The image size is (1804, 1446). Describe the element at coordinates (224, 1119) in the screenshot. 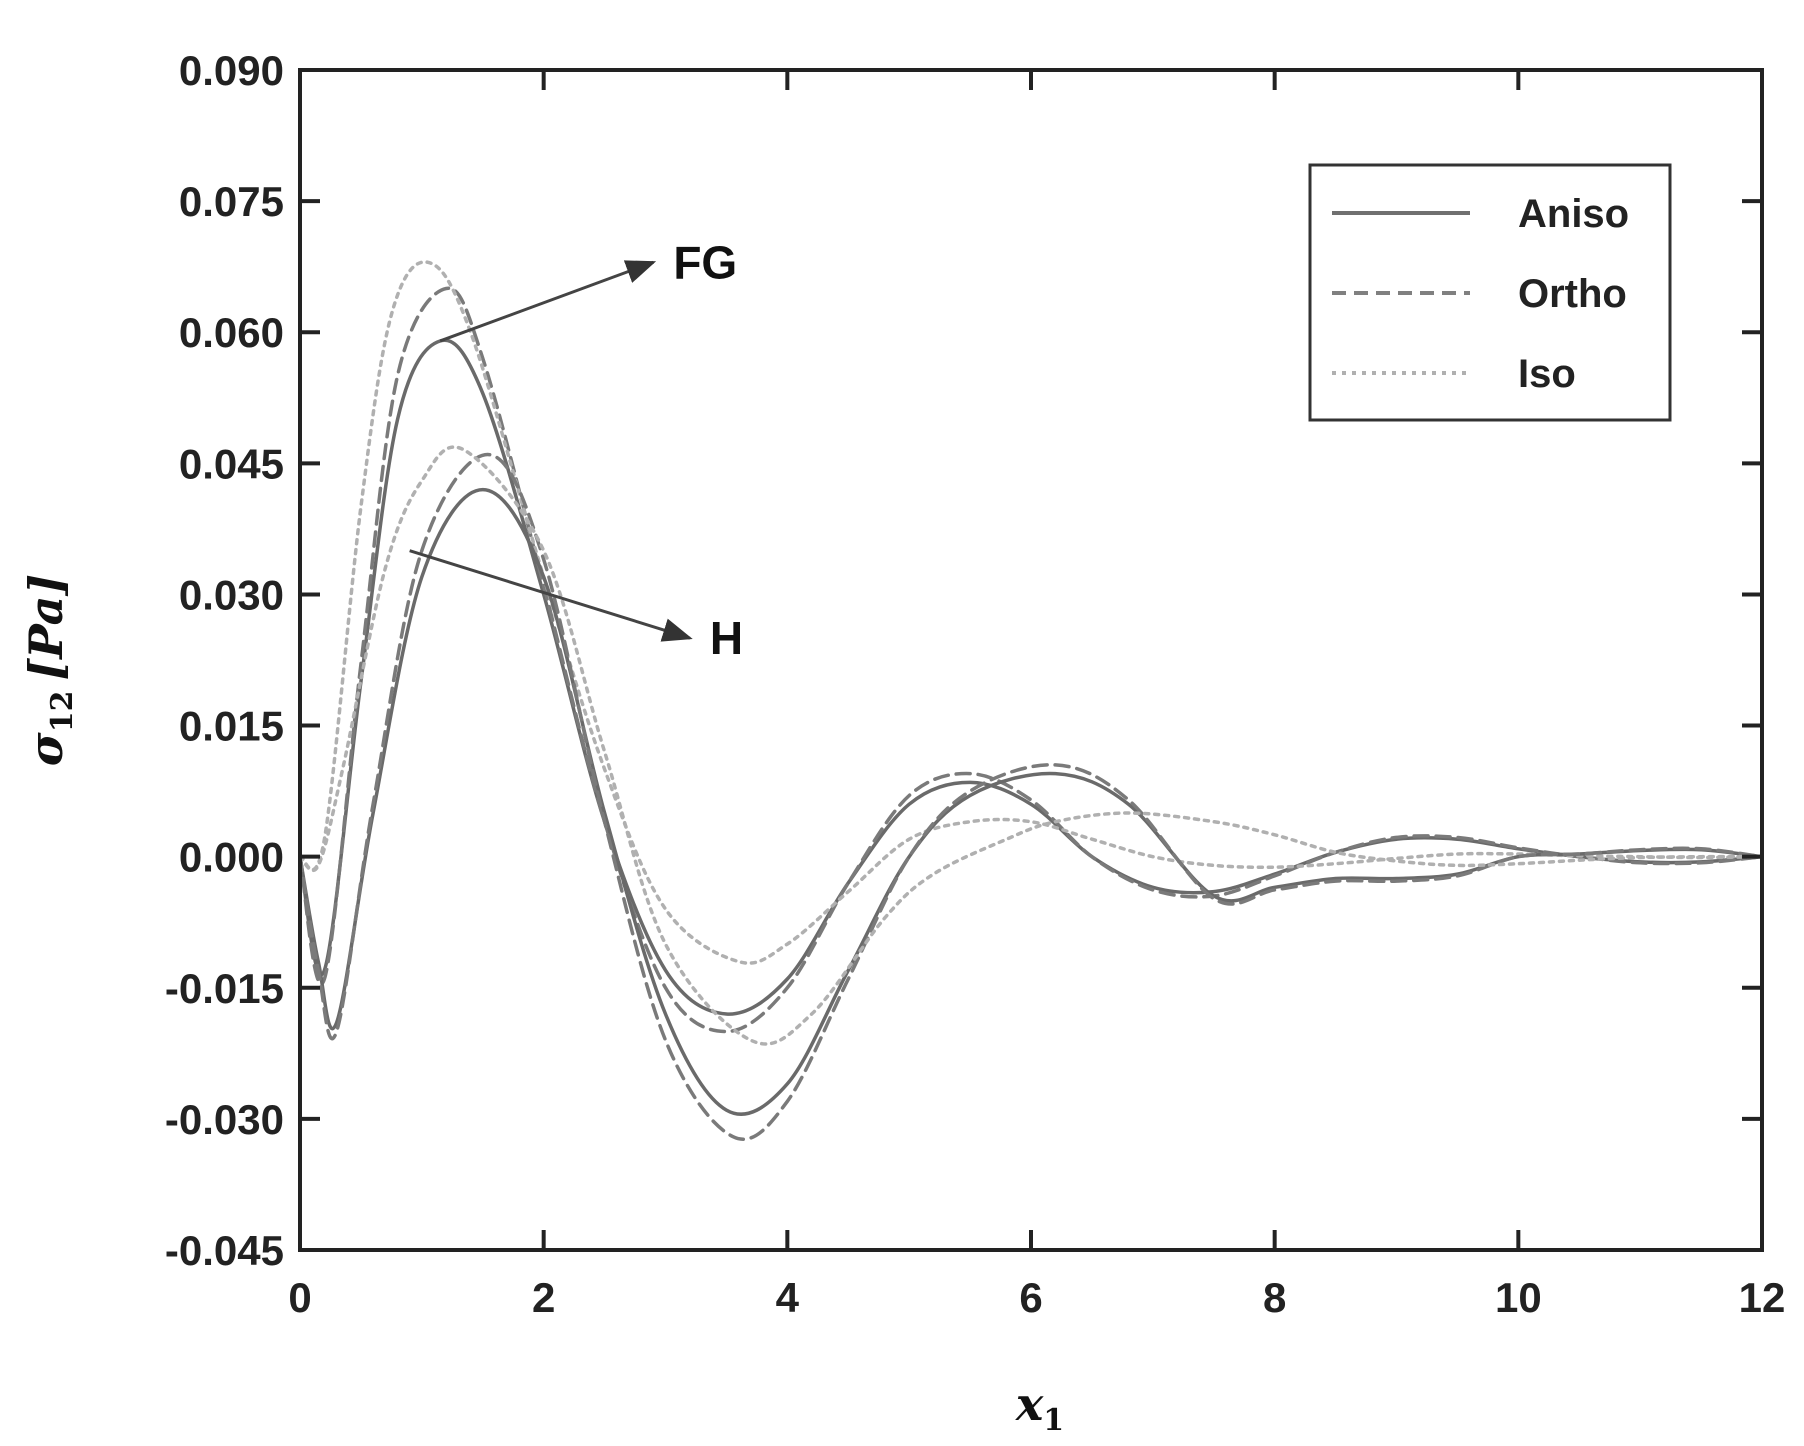

I see `y-tick-label: -0.030` at that location.